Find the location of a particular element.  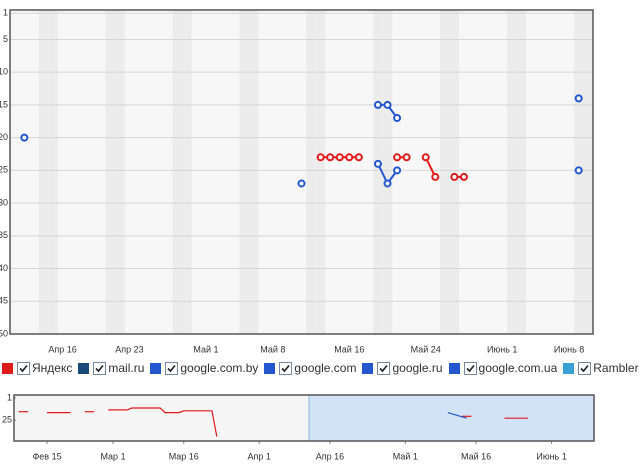

x-tick-label: Июнь 8 is located at coordinates (569, 349).